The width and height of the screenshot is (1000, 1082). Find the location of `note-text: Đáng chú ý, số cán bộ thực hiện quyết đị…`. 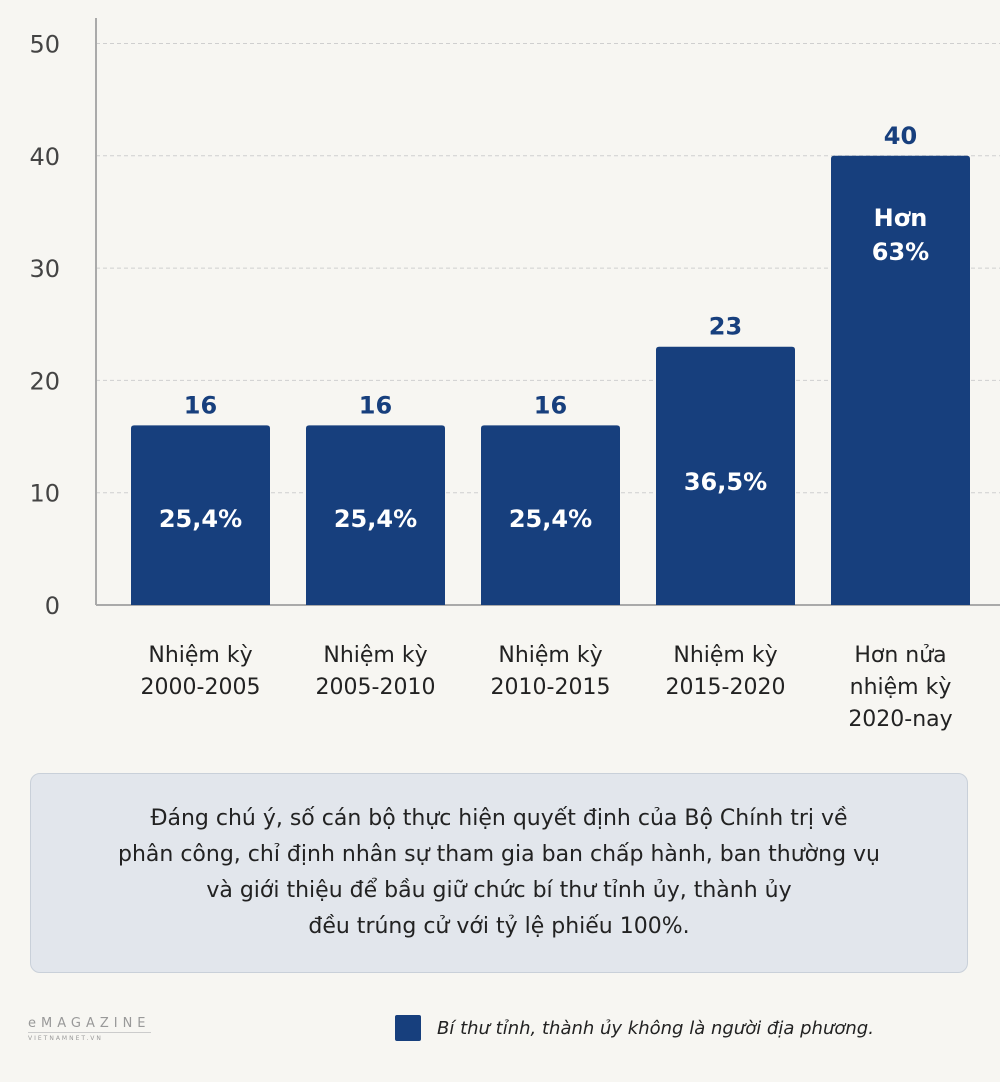

note-text: Đáng chú ý, số cán bộ thực hiện quyết đị… is located at coordinates (499, 872).